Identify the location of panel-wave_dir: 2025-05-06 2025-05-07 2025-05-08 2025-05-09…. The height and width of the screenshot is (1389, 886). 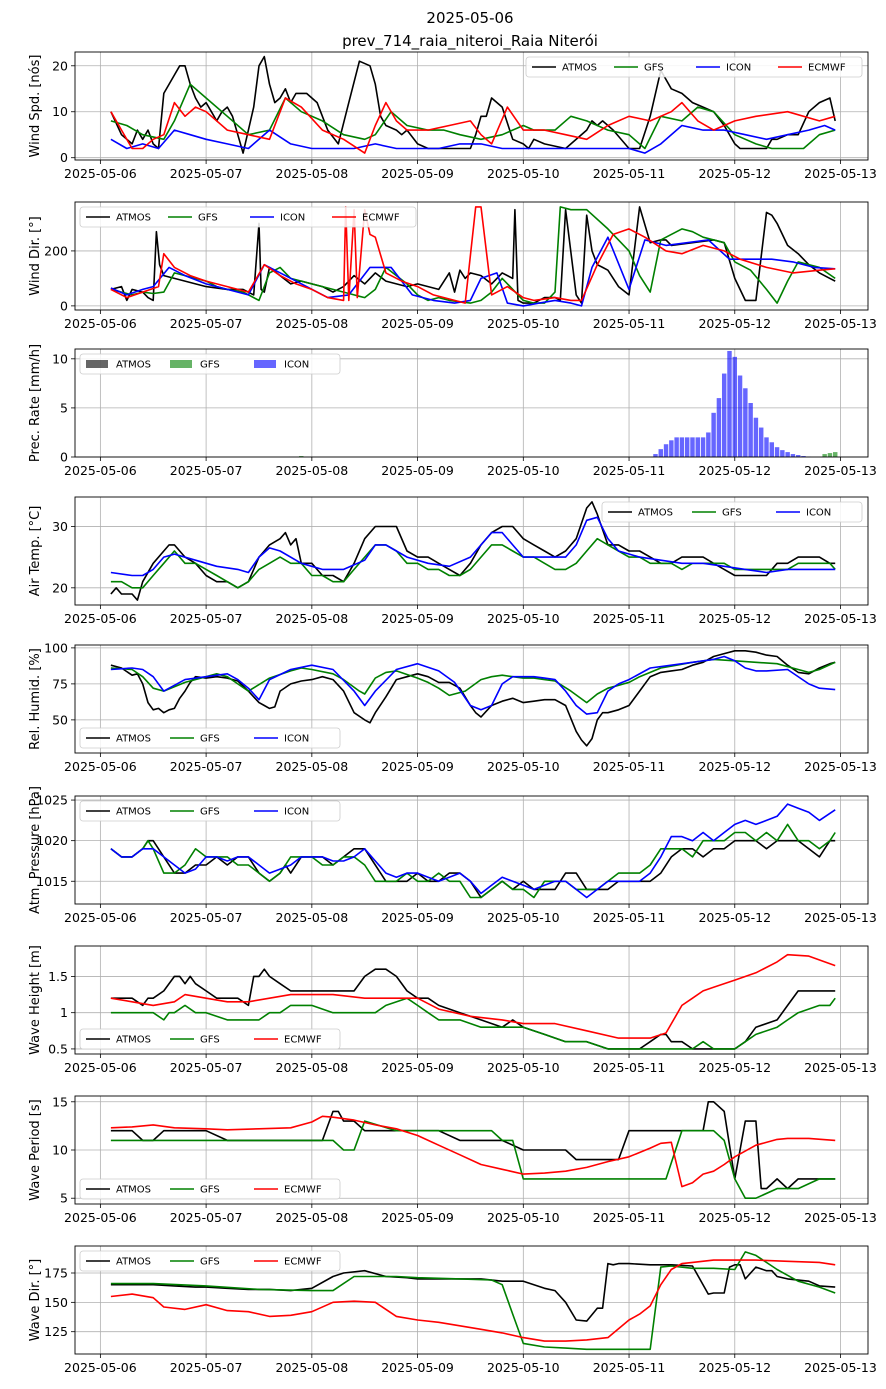
(452, 1310).